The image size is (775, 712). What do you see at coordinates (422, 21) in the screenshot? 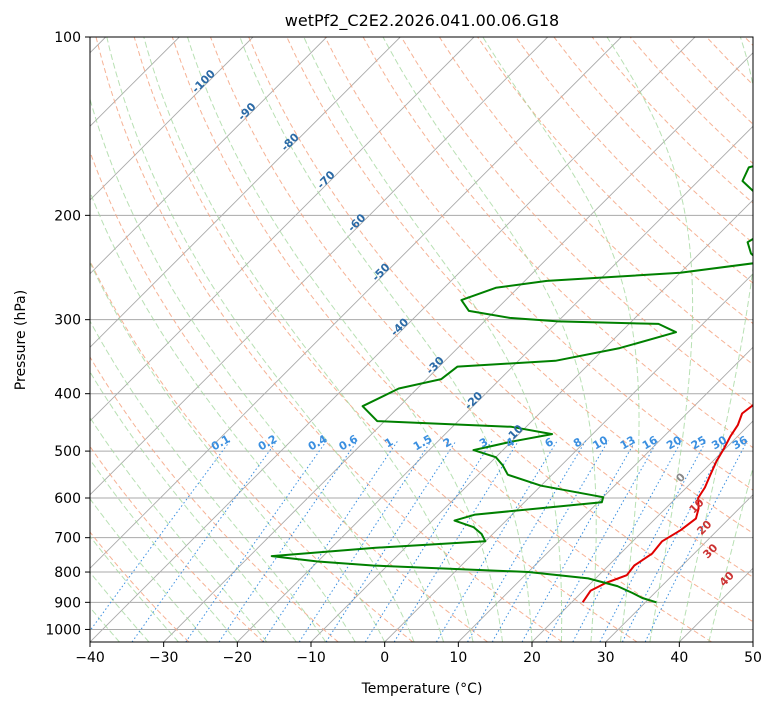
I see `chart-title: wetPf2_C2E2.2026.041.00.06.G18` at bounding box center [422, 21].